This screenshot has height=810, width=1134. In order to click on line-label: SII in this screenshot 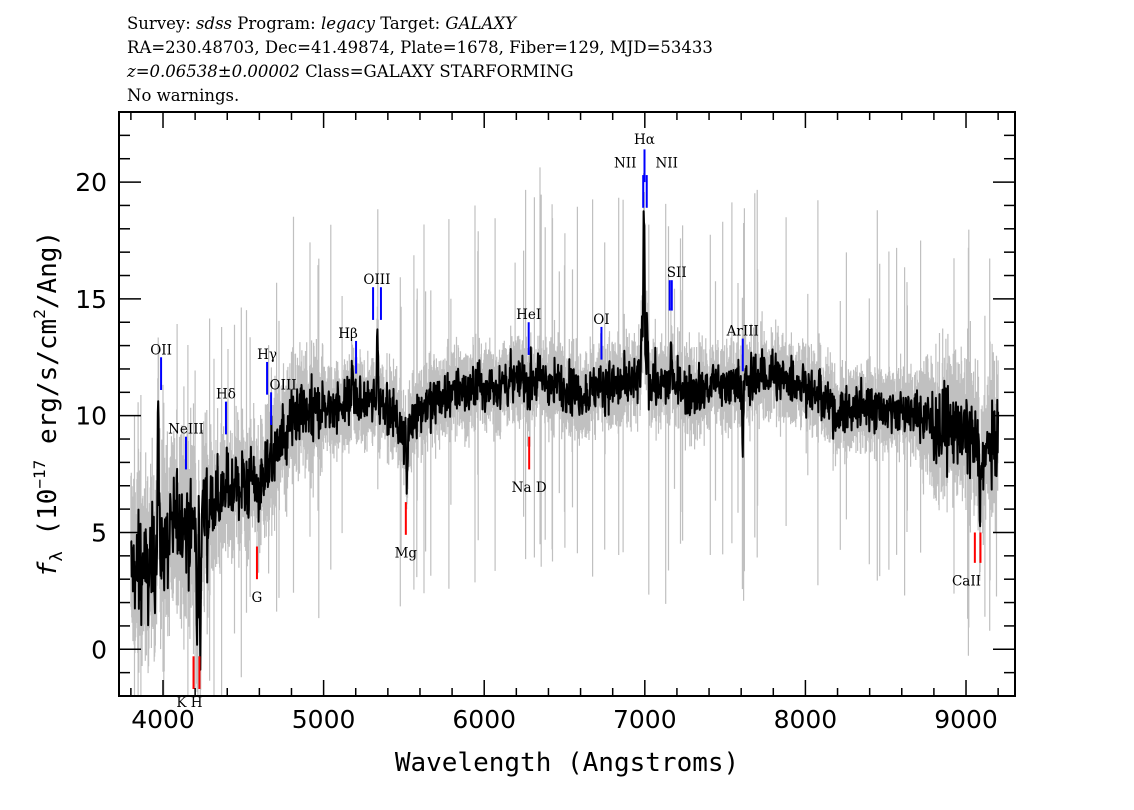, I will do `click(677, 273)`.